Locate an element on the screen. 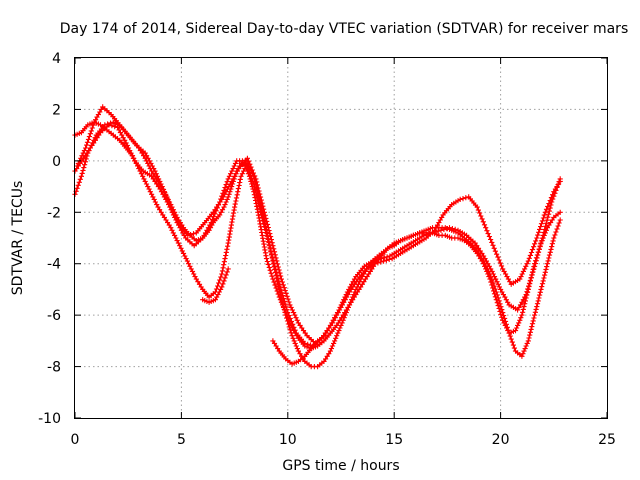 This screenshot has height=480, width=640. y-tick-label: 2 is located at coordinates (56, 110).